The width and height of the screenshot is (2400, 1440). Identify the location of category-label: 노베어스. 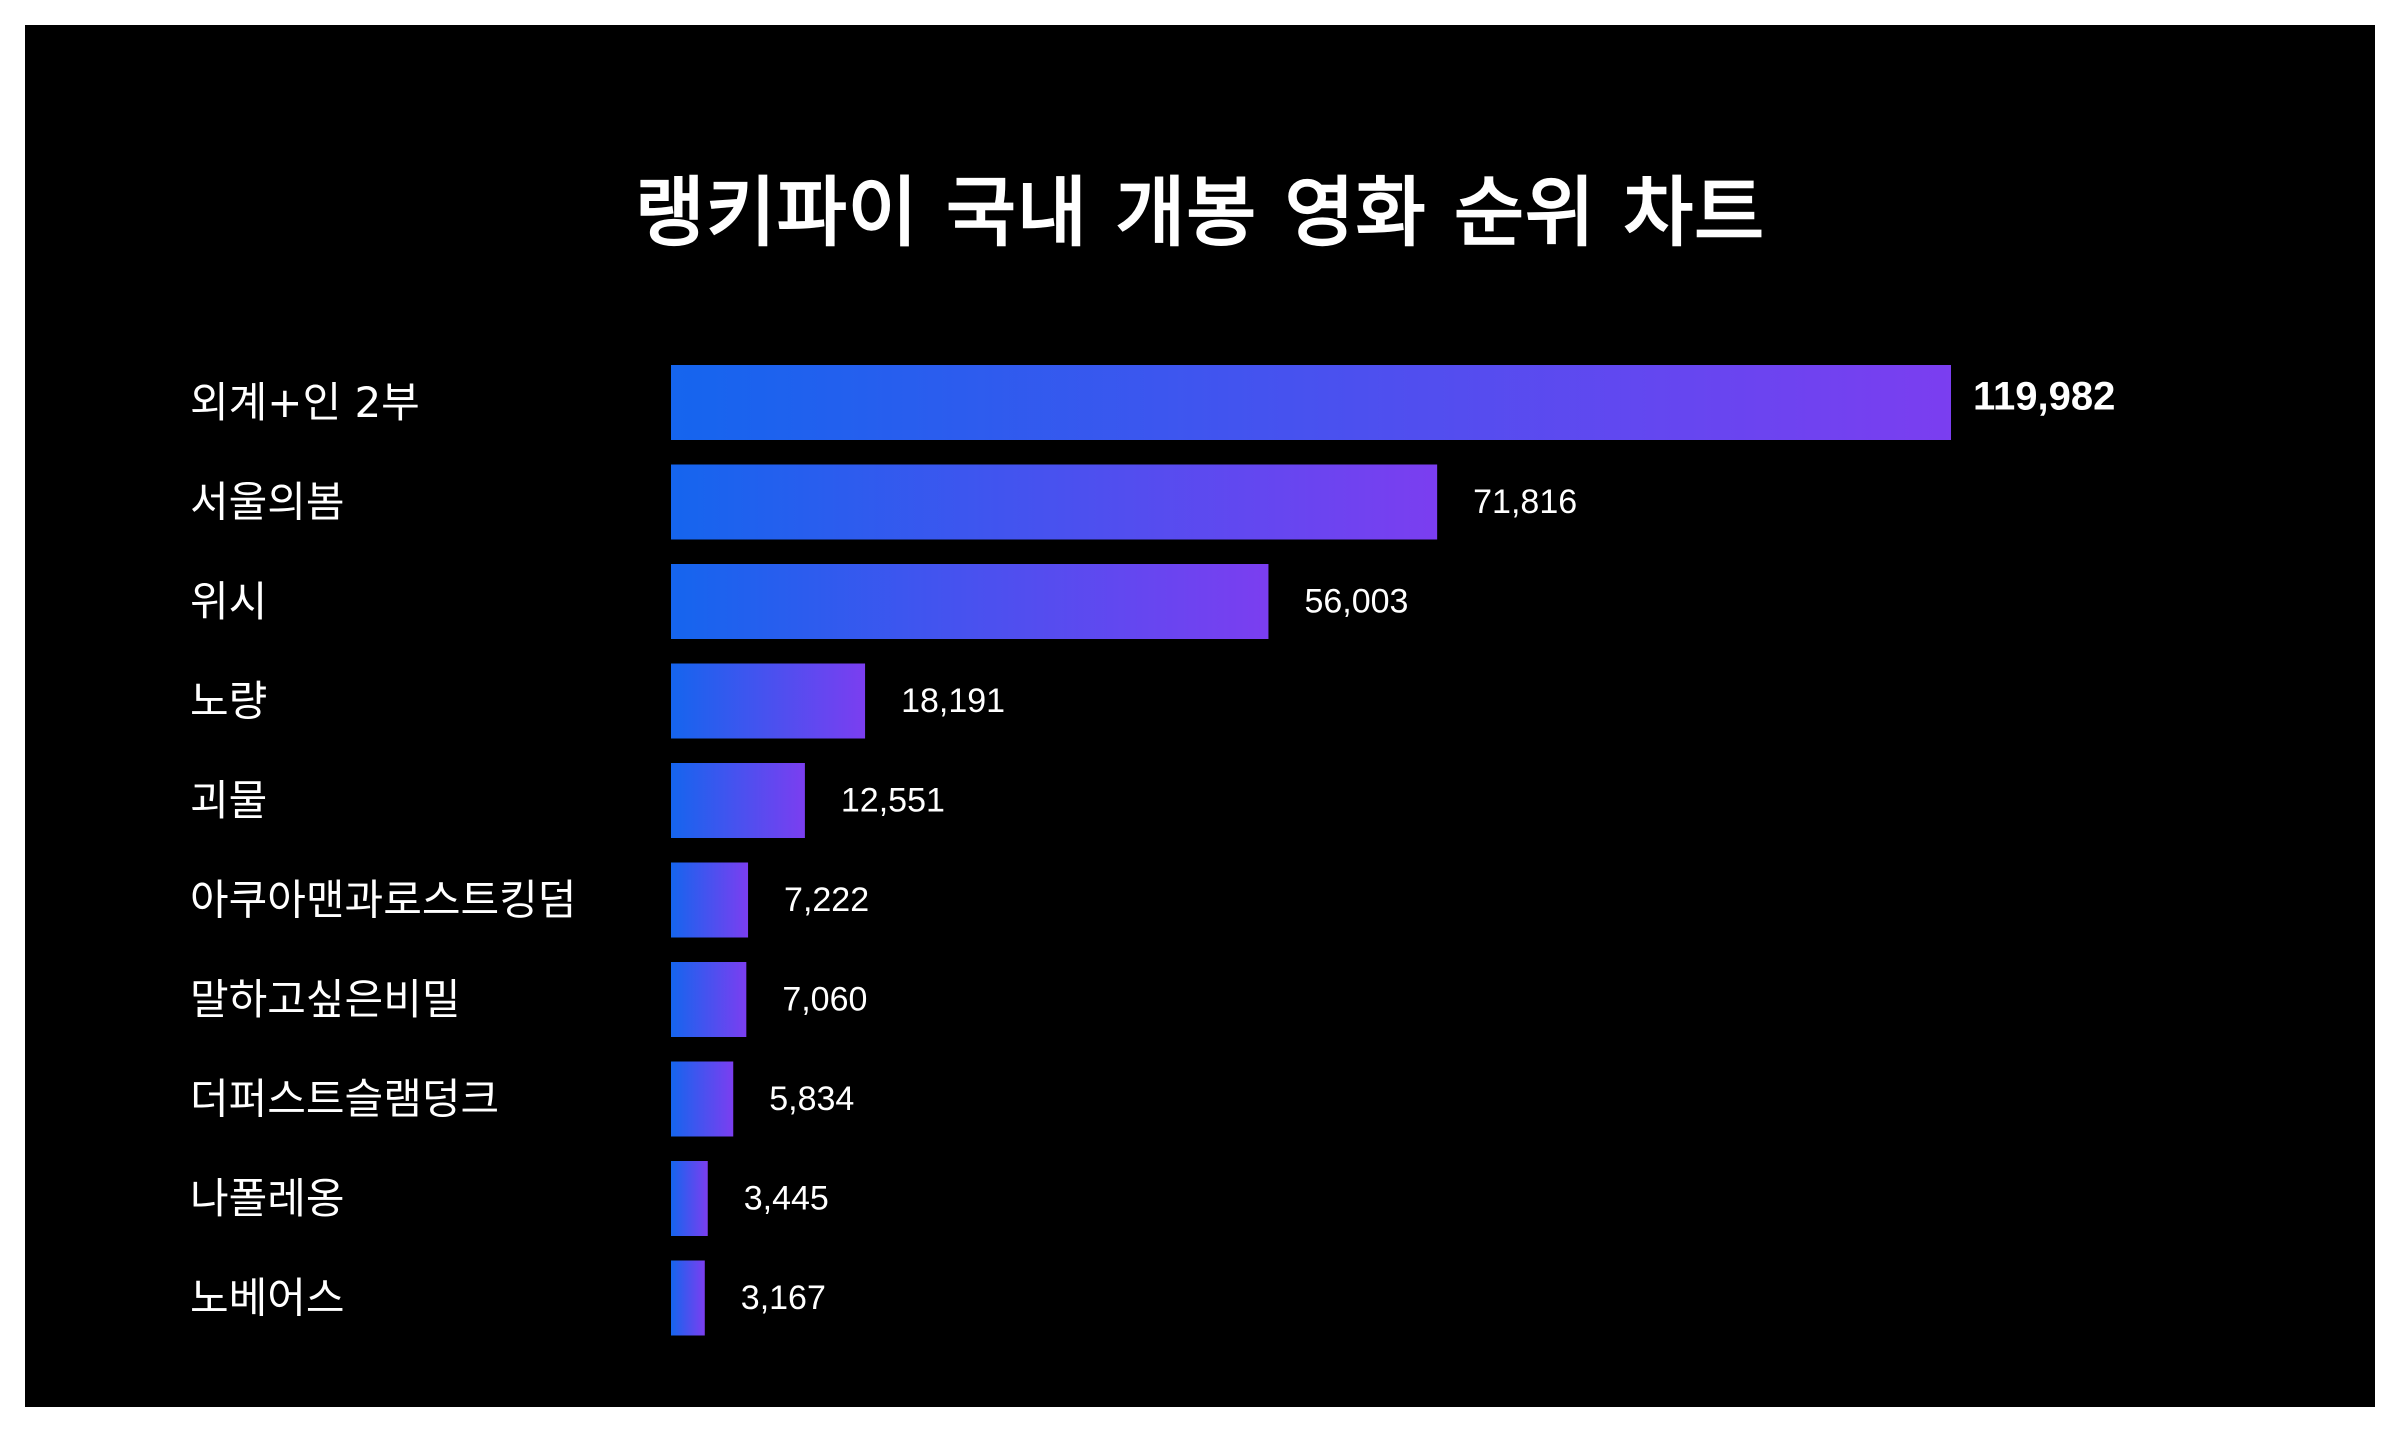
(267, 1298).